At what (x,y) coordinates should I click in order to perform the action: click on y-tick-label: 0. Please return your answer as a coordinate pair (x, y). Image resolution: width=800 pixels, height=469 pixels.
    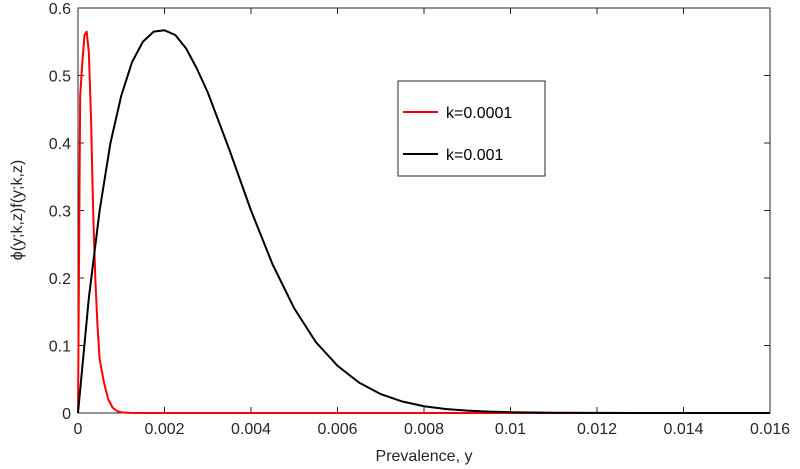
    Looking at the image, I should click on (66, 414).